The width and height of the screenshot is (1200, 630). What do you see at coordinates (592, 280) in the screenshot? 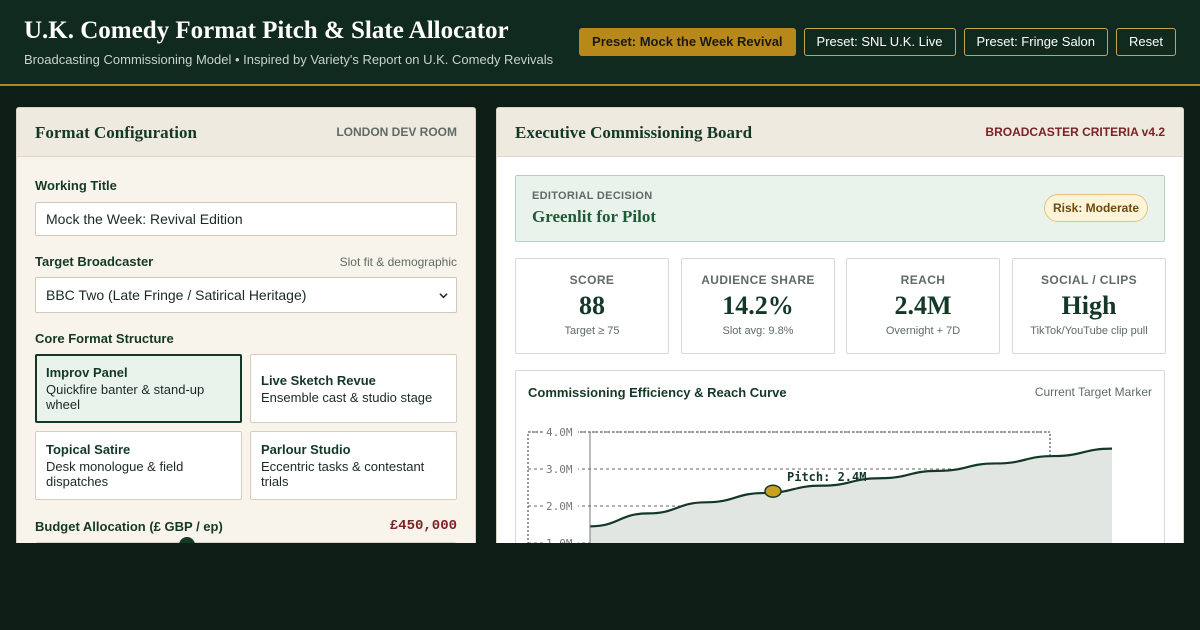
I see `metric-label: SCORE` at bounding box center [592, 280].